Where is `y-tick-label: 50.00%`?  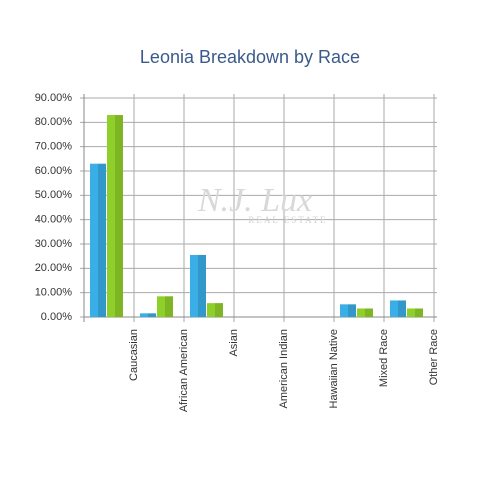
y-tick-label: 50.00% is located at coordinates (54, 195).